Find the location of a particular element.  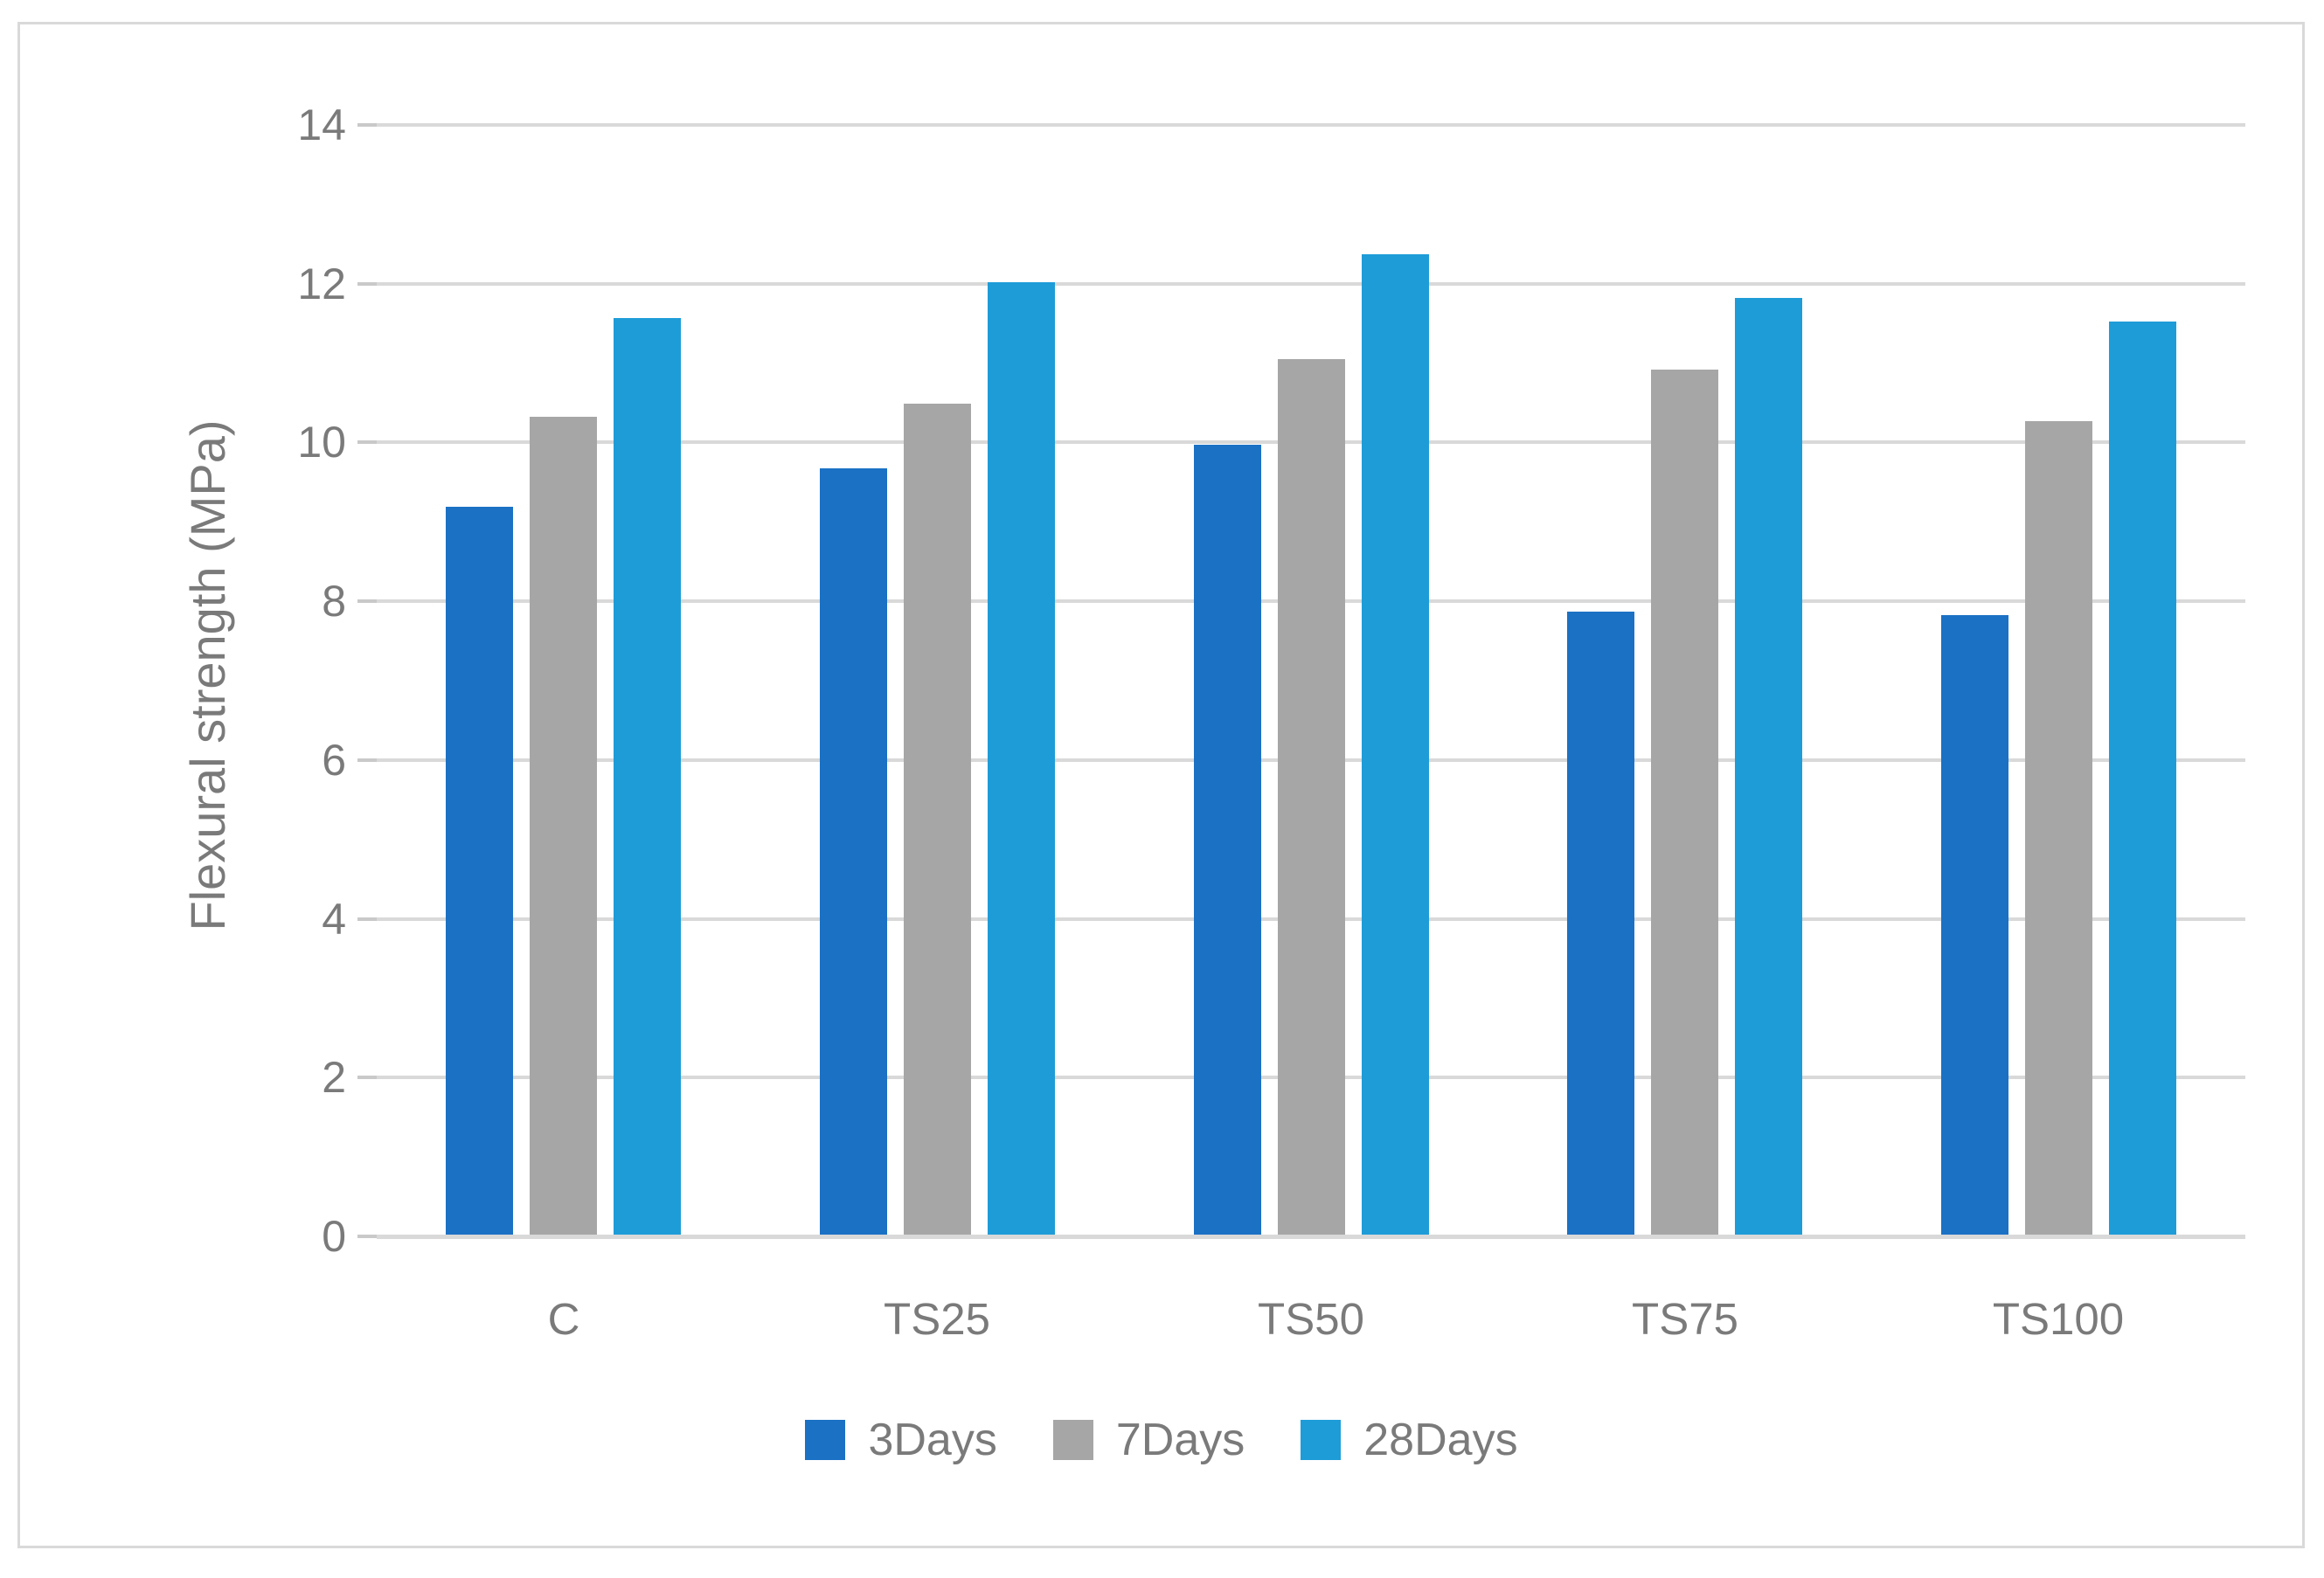

y-tick-label-10: 10 is located at coordinates (321, 442).